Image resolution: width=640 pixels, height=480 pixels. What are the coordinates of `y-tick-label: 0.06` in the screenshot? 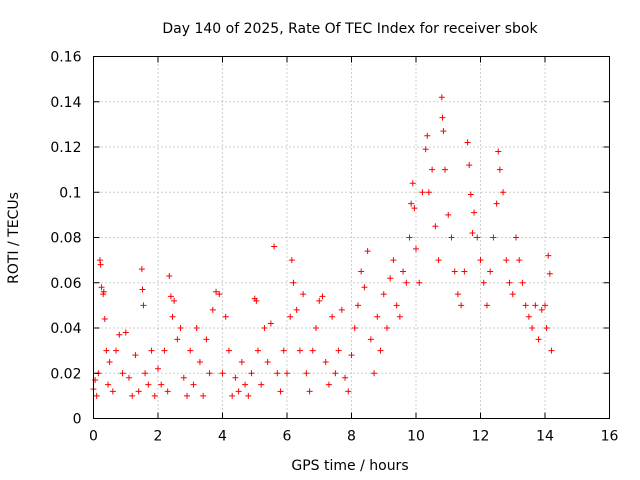 It's located at (65, 284).